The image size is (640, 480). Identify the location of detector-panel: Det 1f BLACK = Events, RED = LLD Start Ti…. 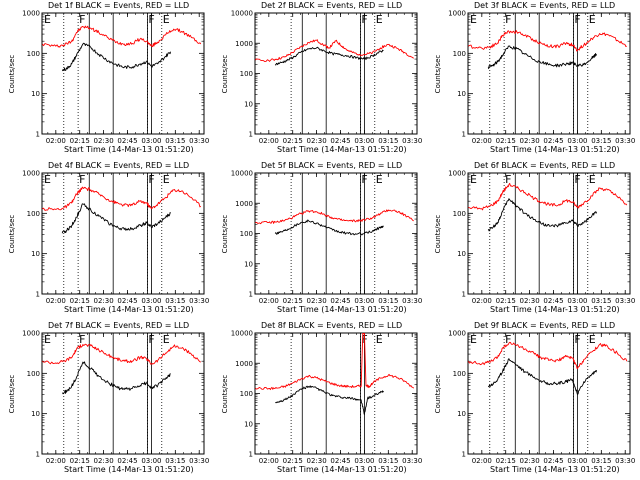
(106, 80).